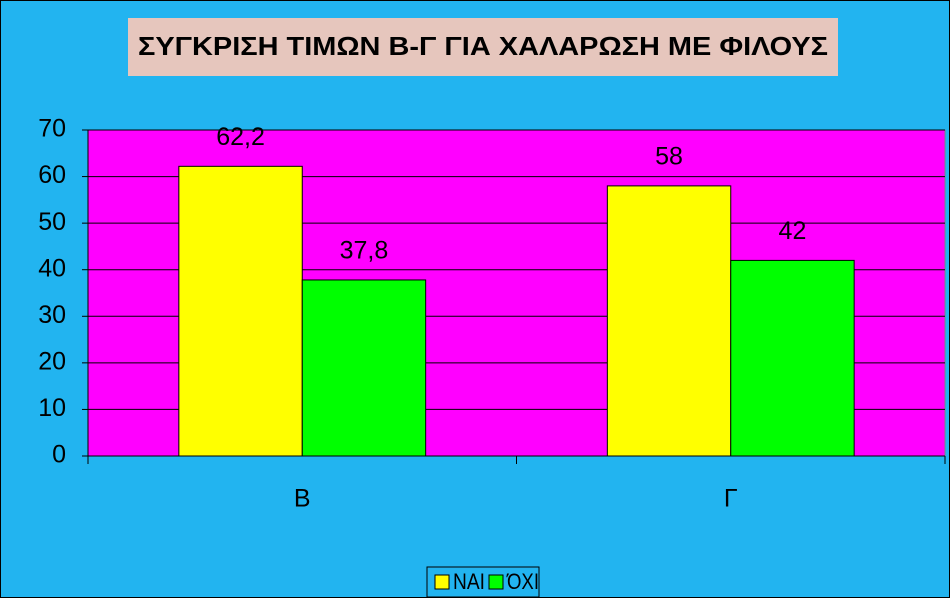 This screenshot has width=950, height=598. What do you see at coordinates (364, 251) in the screenshot?
I see `value-label: 37,8` at bounding box center [364, 251].